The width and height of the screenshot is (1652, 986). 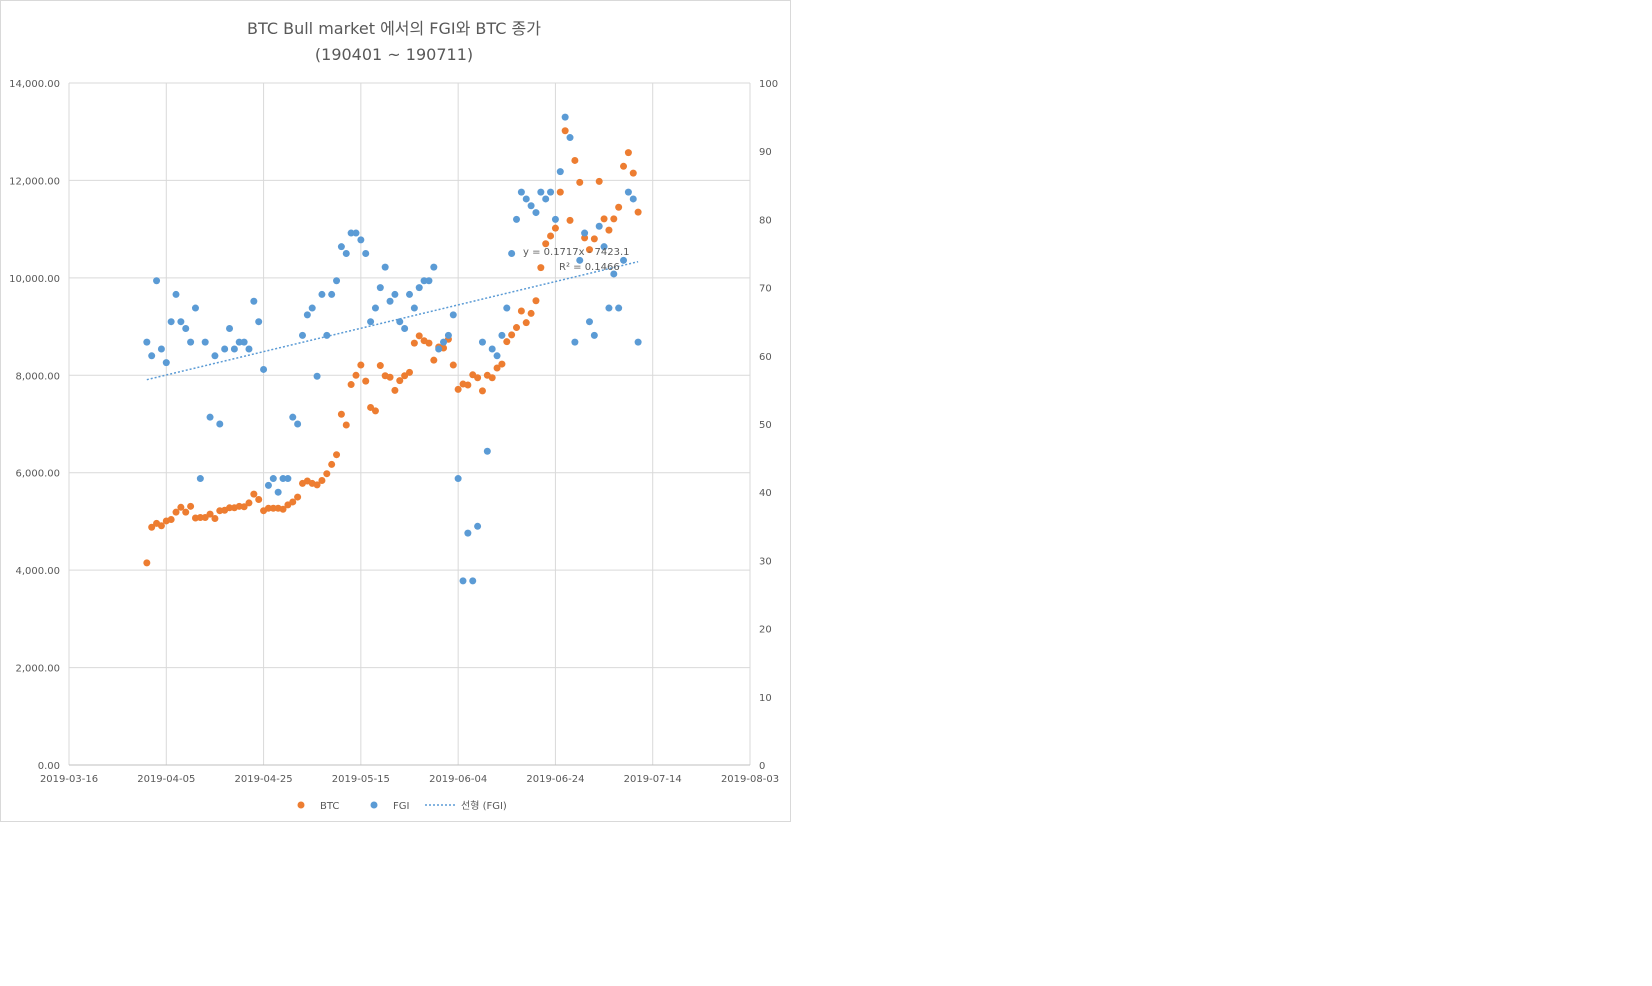 What do you see at coordinates (762, 766) in the screenshot?
I see `y-right-tick-label: 0` at bounding box center [762, 766].